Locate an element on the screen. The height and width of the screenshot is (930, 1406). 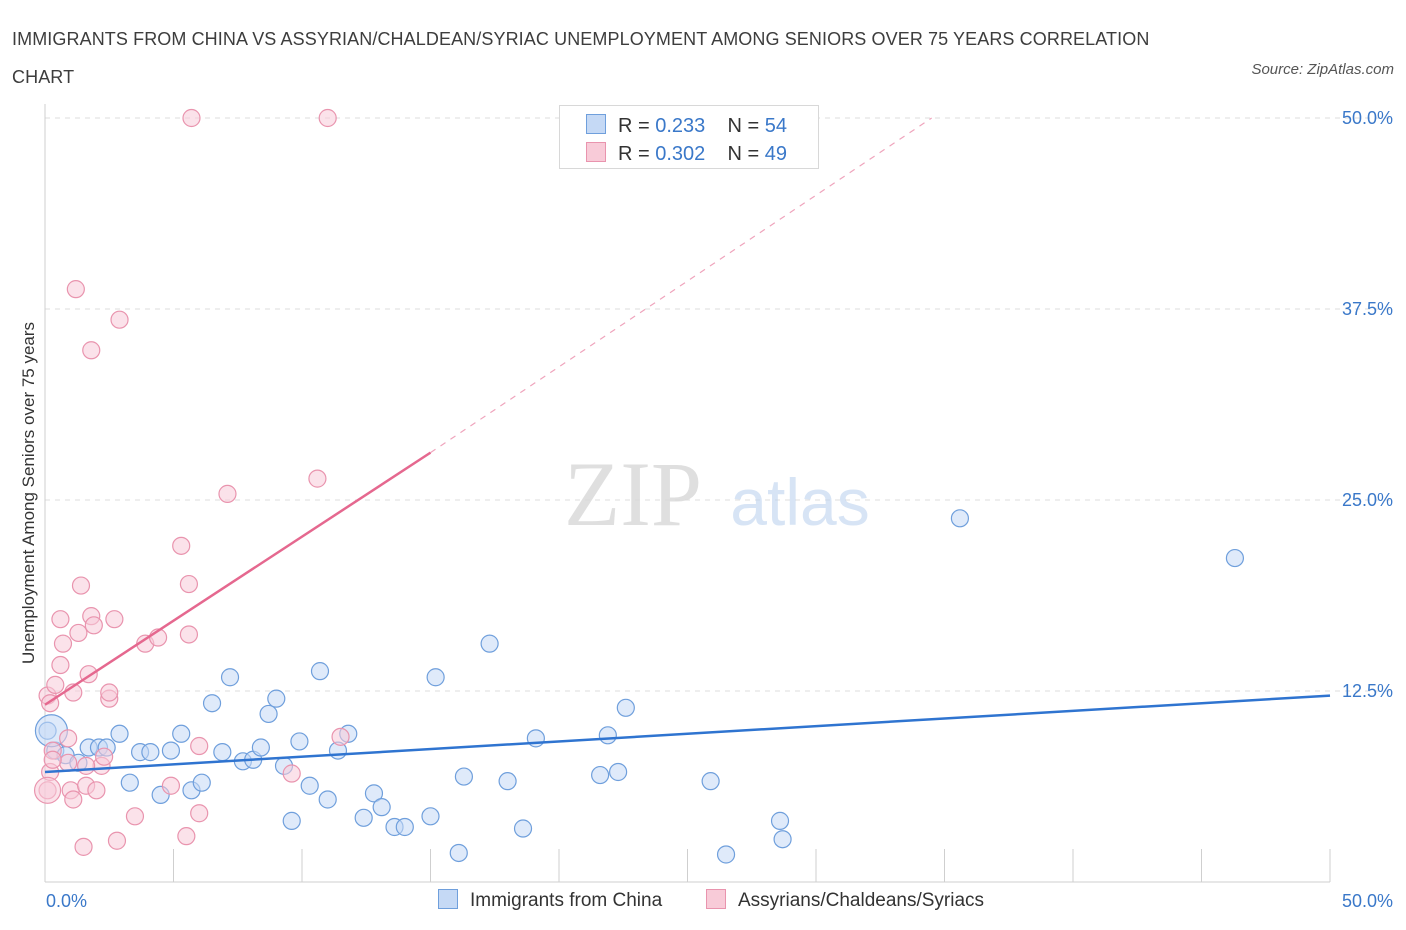
legend-row-assyrian: R = 0.302 N = 49 is located at coordinates (686, 155).